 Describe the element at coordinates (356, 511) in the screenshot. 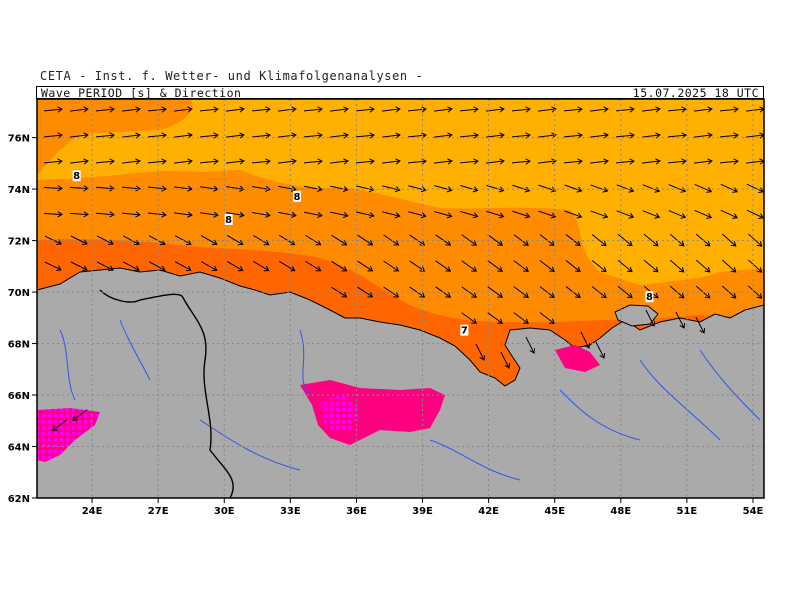

I see `lon-tick-label: 36E` at that location.